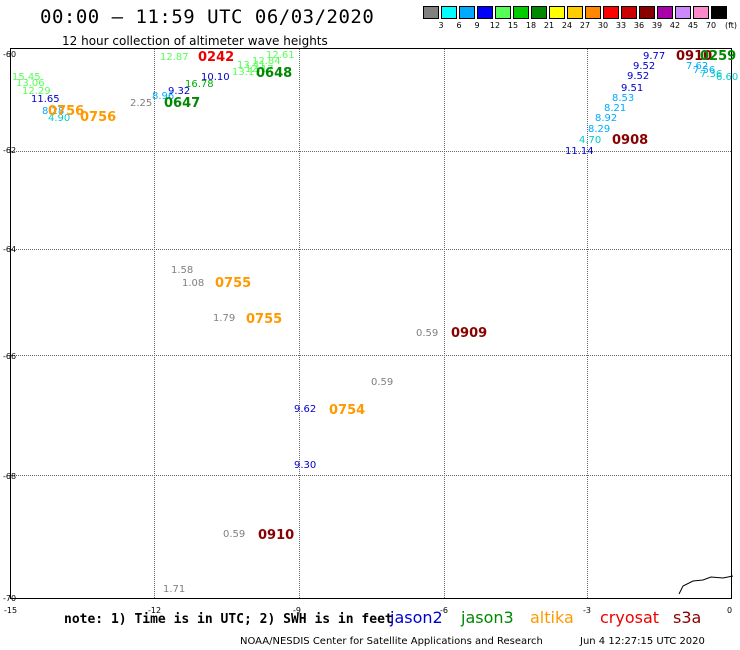 Image resolution: width=740 pixels, height=650 pixels. I want to click on wave-height-label: 7.62, so click(697, 66).